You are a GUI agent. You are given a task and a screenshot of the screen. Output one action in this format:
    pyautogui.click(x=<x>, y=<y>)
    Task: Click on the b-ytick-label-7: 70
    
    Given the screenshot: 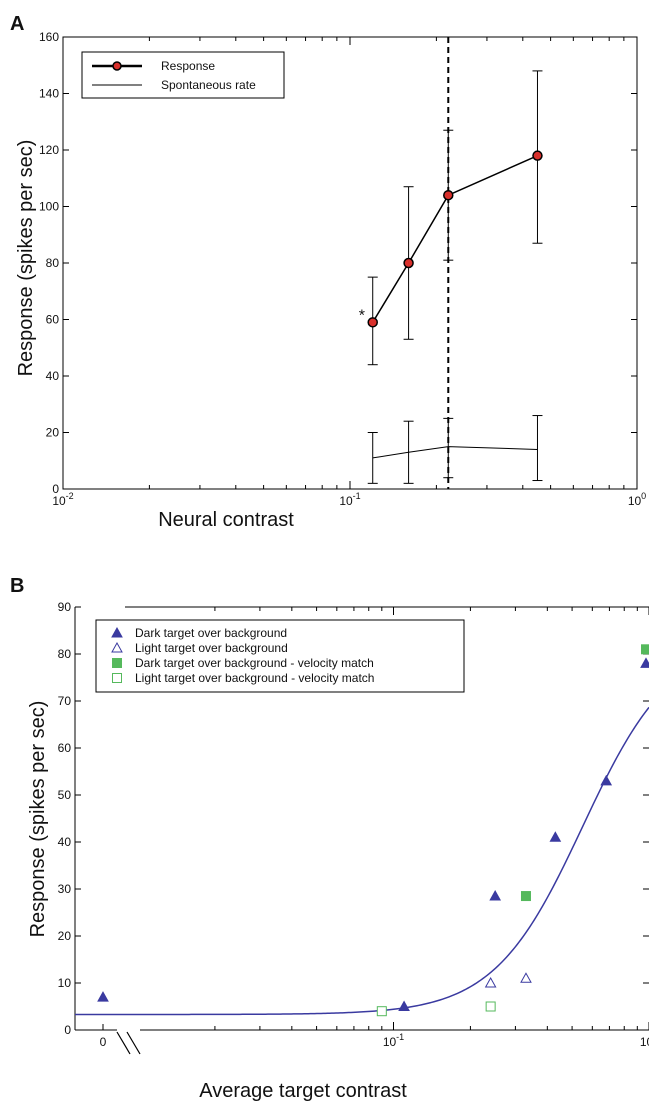 What is the action you would take?
    pyautogui.click(x=65, y=701)
    